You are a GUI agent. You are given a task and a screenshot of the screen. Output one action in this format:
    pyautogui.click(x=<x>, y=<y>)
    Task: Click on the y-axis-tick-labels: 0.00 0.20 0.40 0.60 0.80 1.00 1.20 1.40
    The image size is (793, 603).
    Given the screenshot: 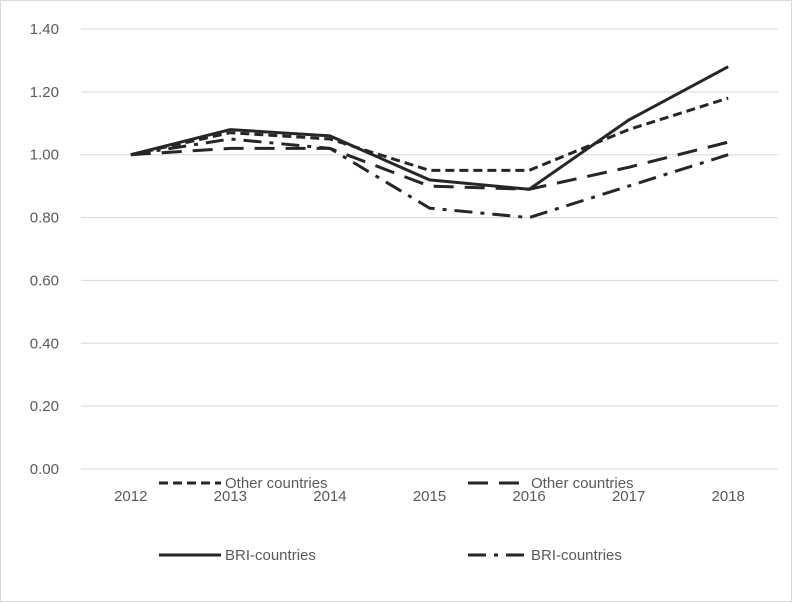 What is the action you would take?
    pyautogui.click(x=44, y=249)
    